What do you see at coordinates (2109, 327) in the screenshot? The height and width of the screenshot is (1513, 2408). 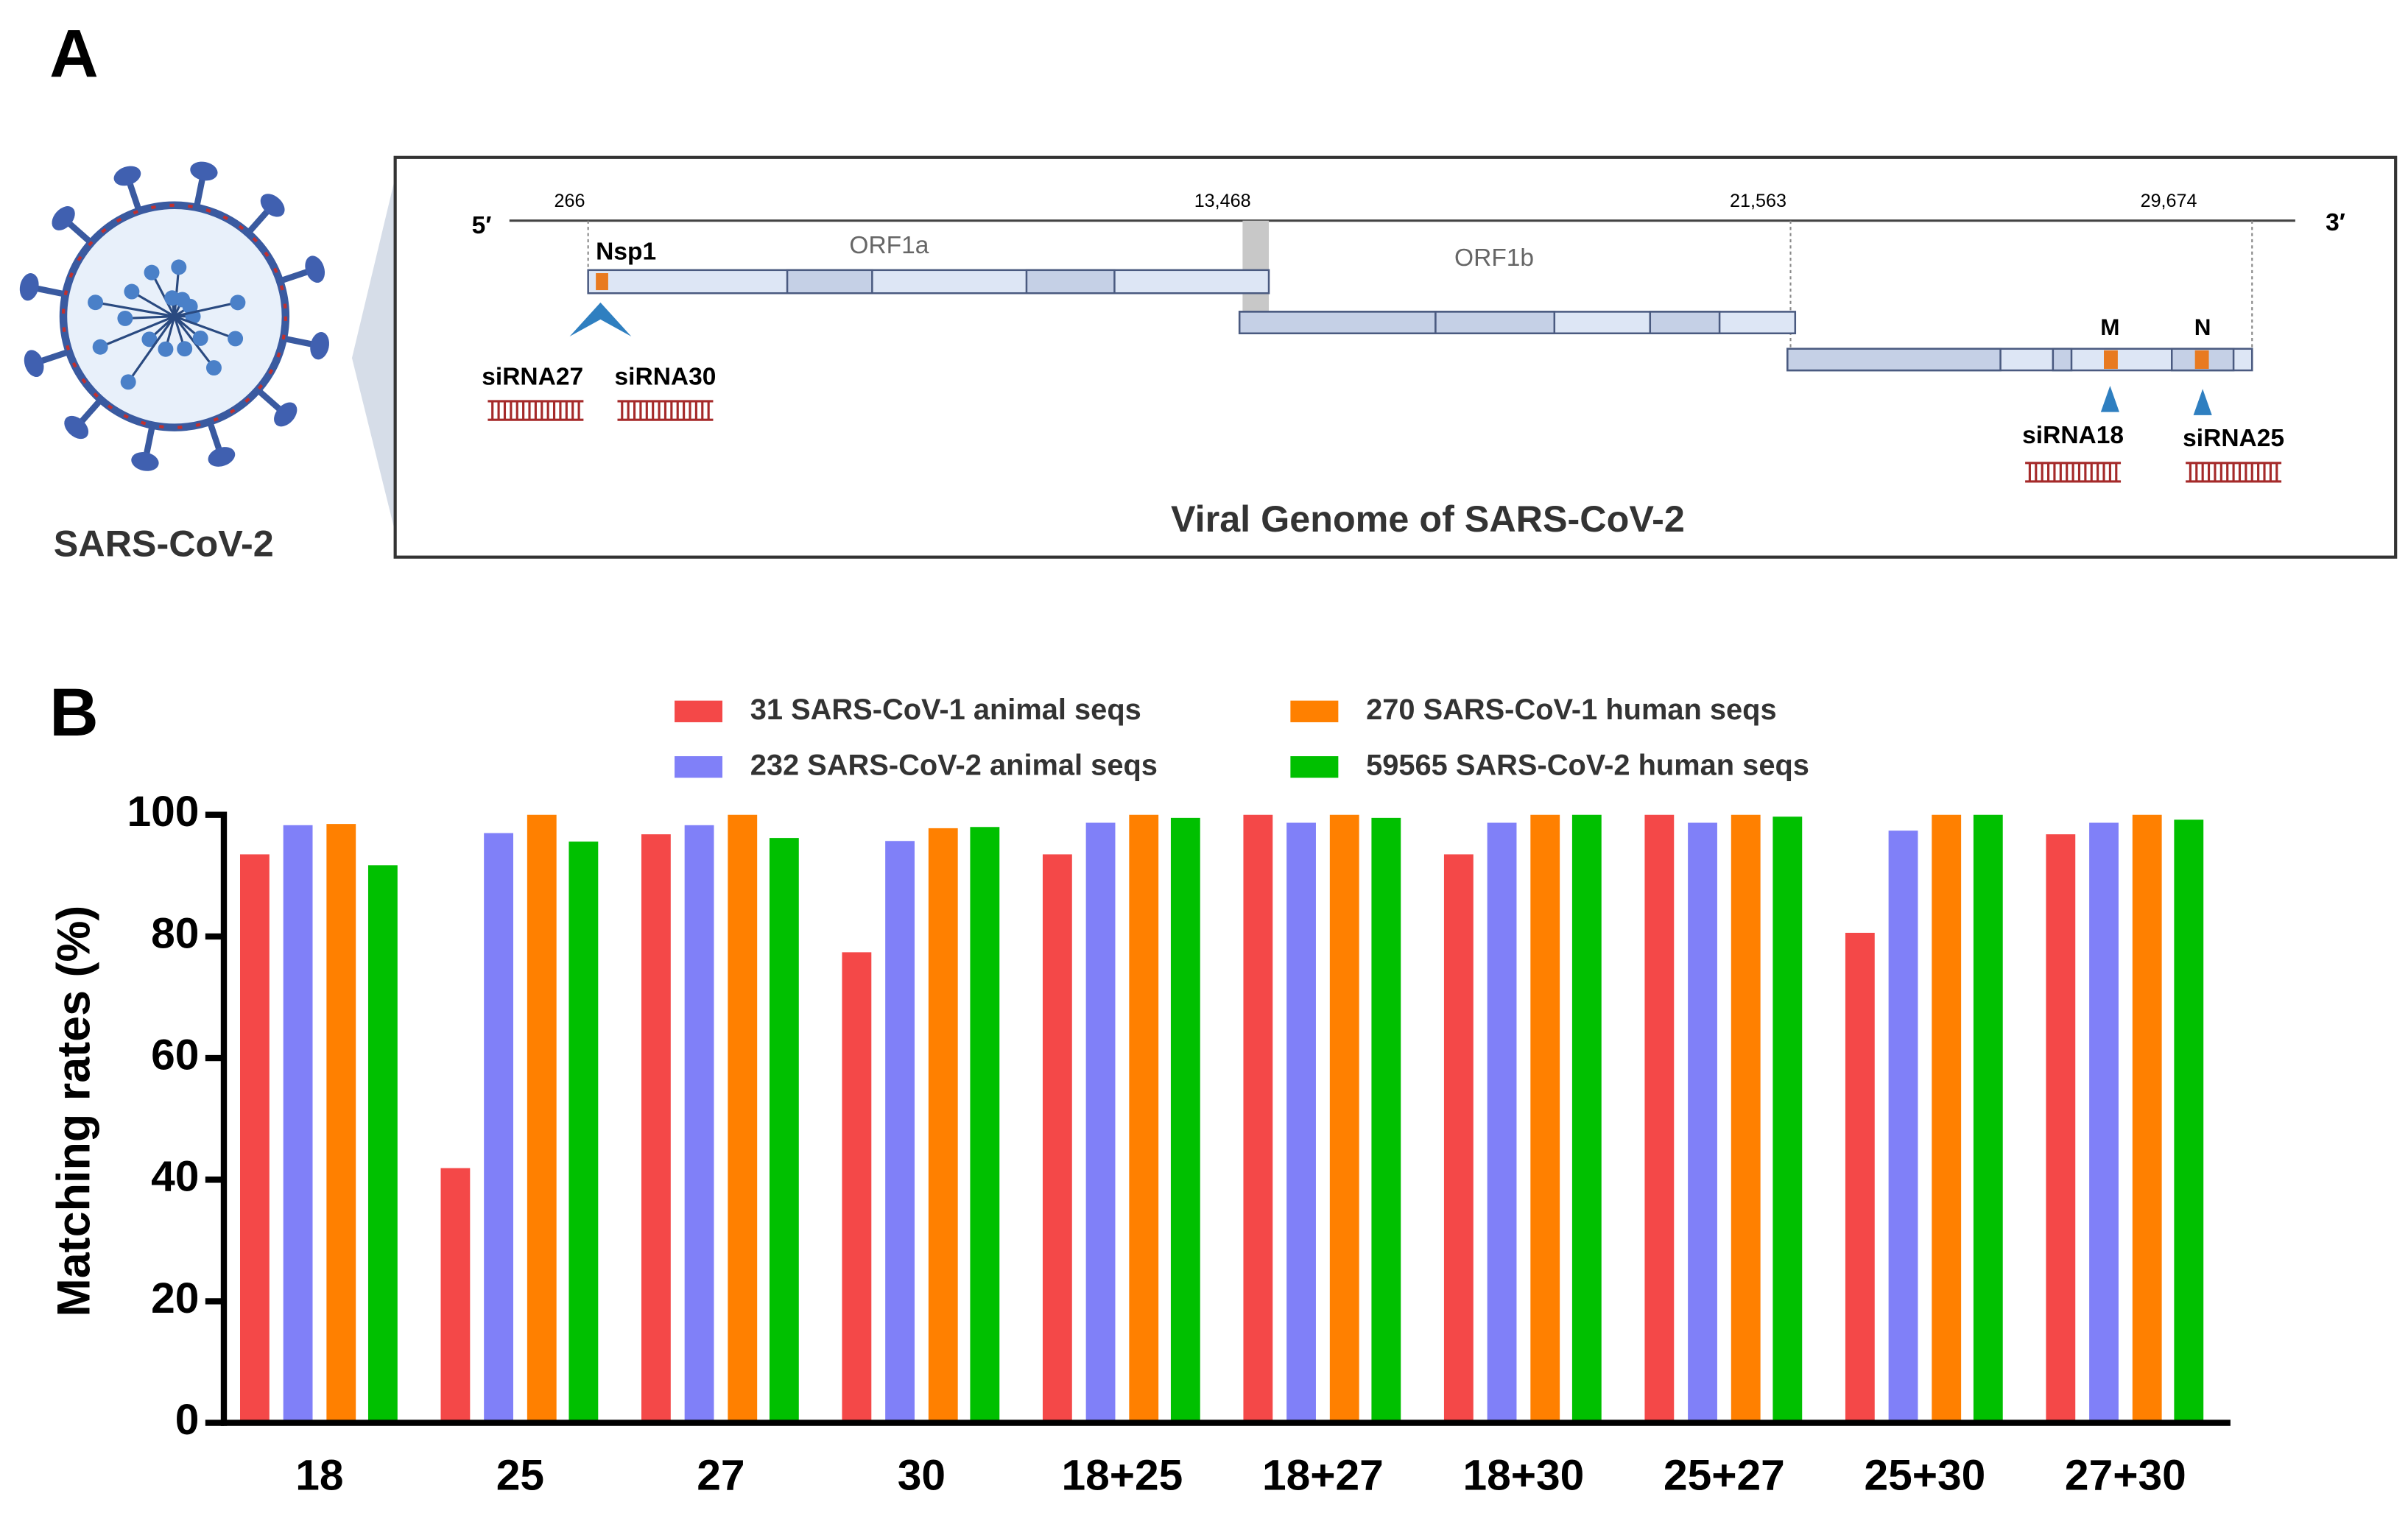 I see `gene-label: M` at bounding box center [2109, 327].